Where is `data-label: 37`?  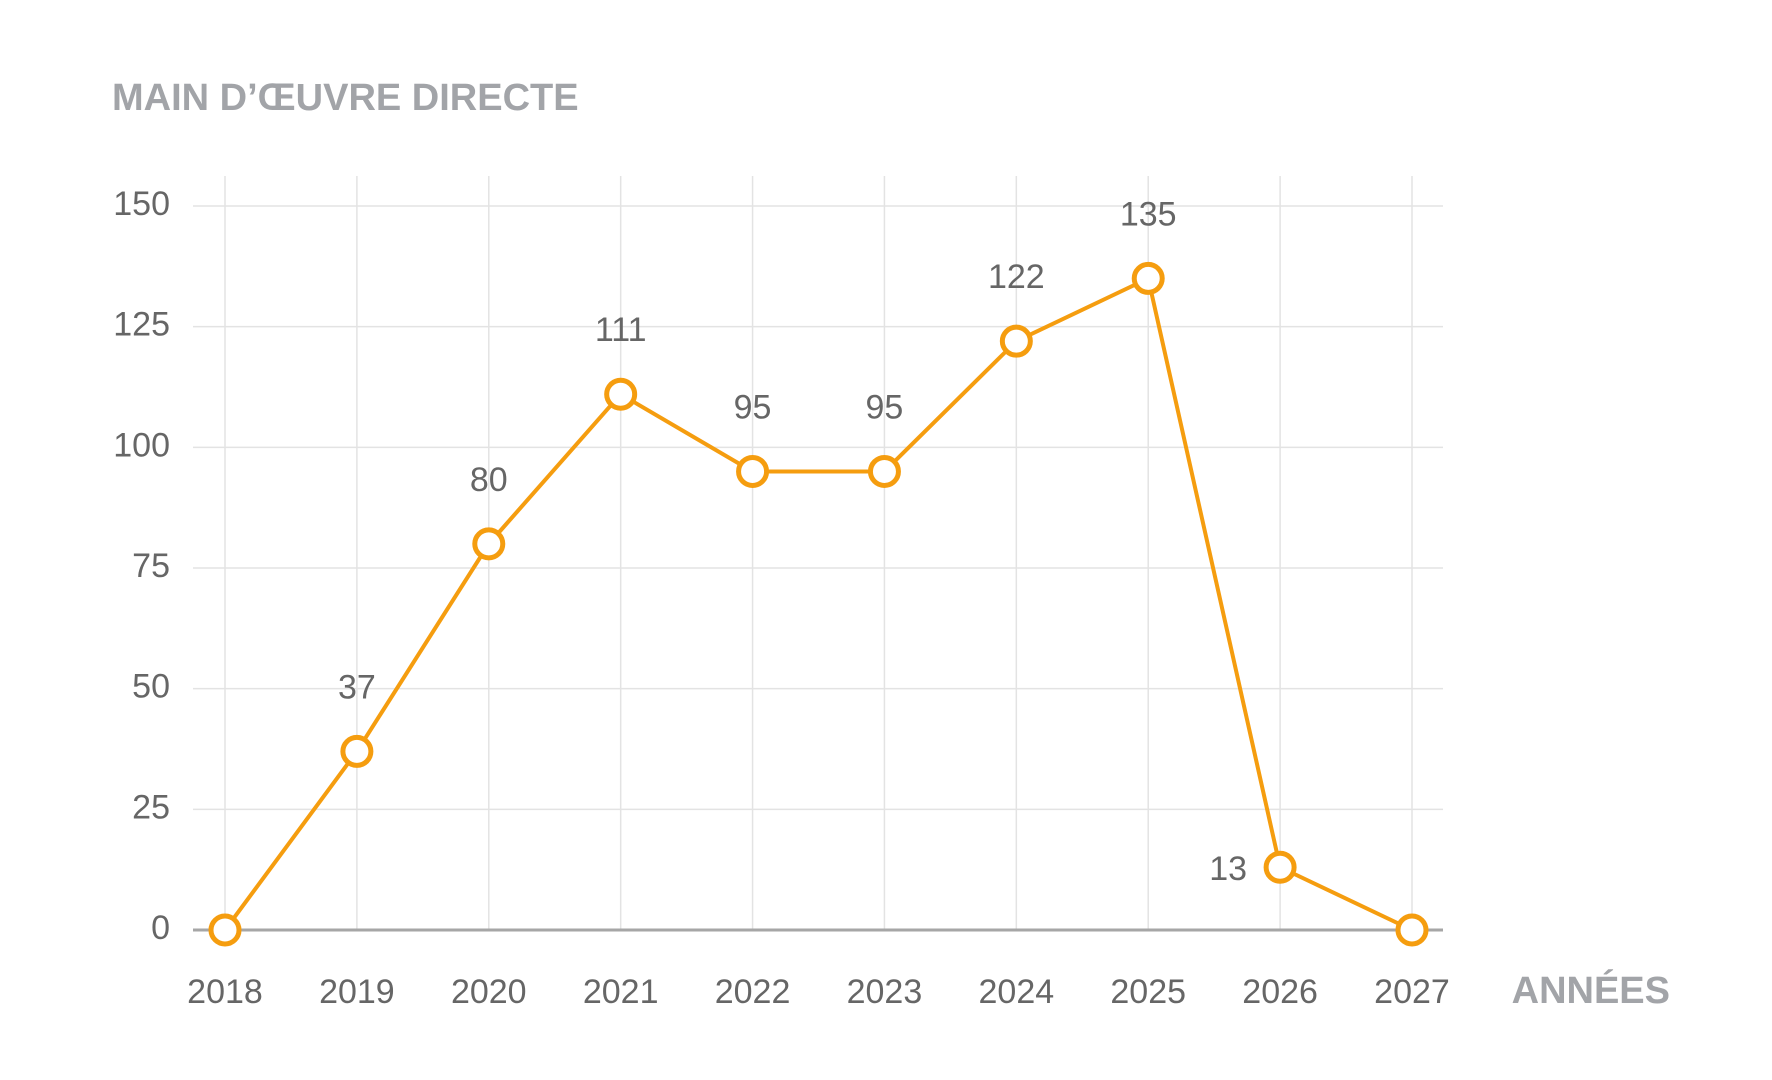 data-label: 37 is located at coordinates (357, 687).